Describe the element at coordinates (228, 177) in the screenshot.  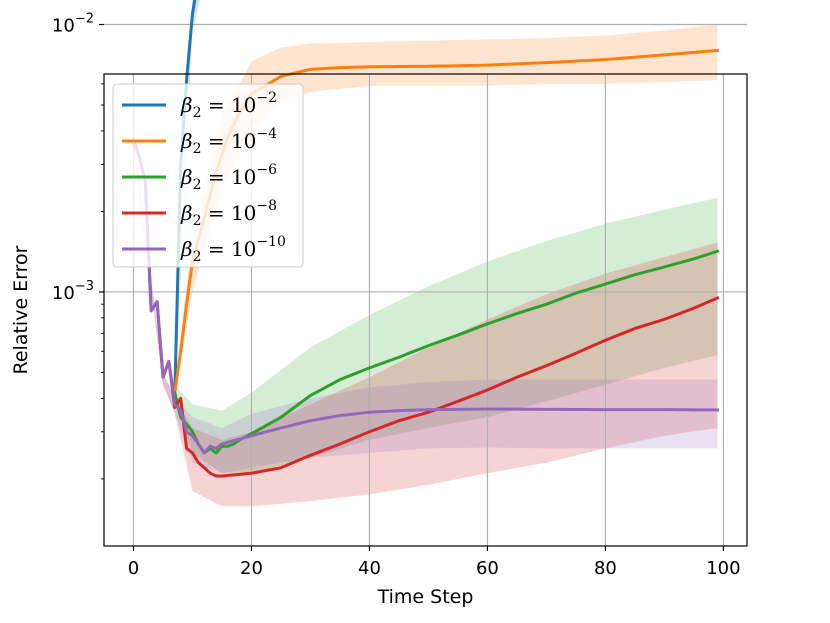
I see `legend-label-3: β2 = 10−6` at that location.